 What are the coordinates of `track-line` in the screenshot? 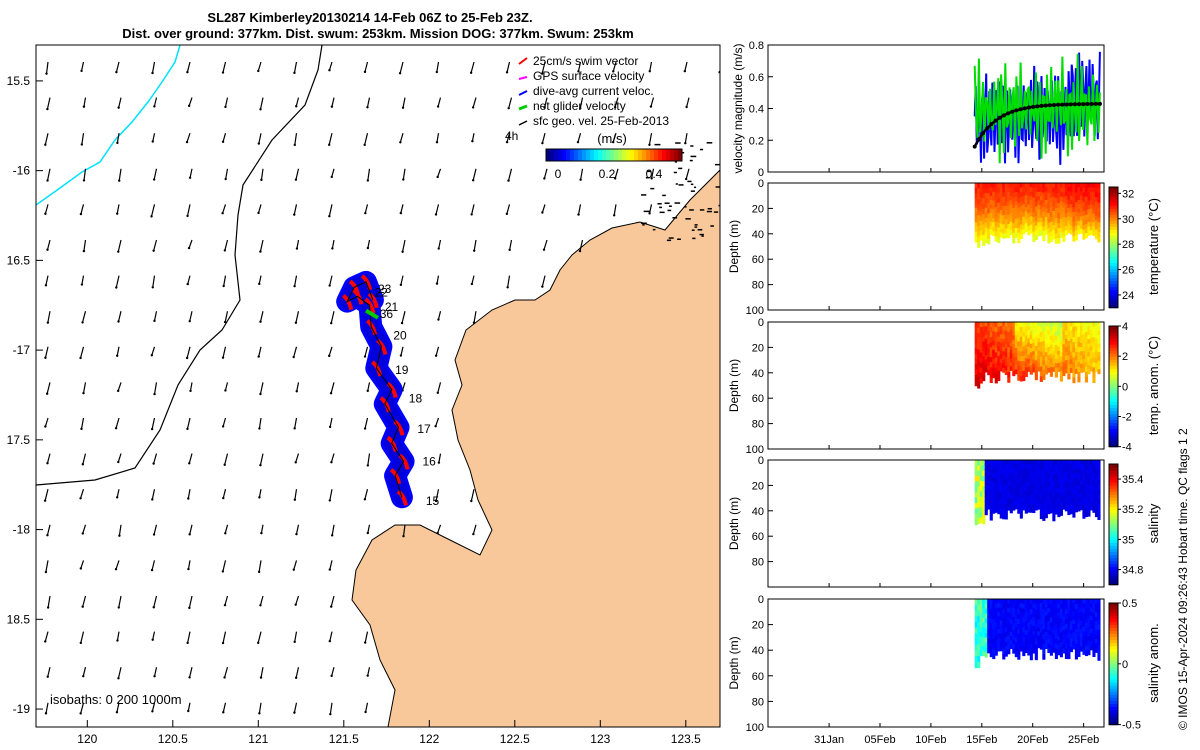 It's located at (375, 389).